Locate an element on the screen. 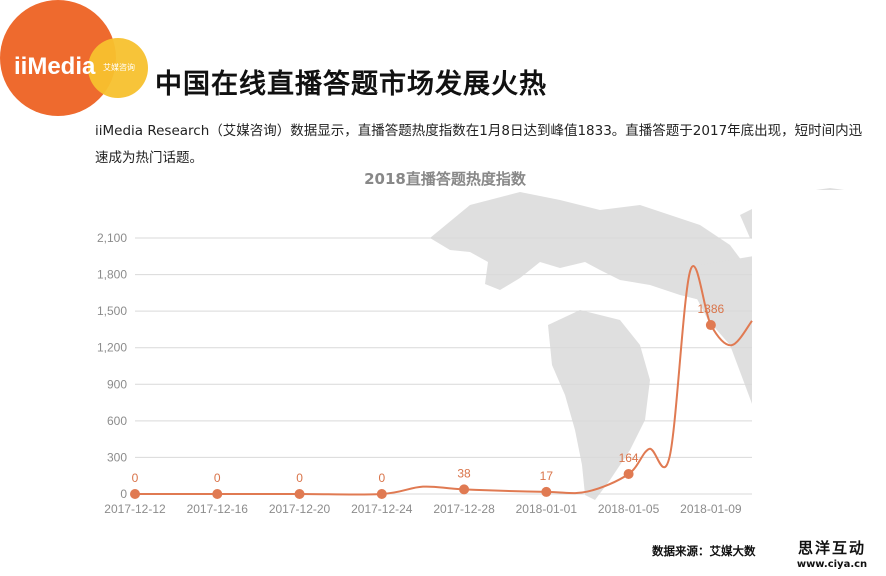  x-tick-label: 2017-12-28 is located at coordinates (464, 509).